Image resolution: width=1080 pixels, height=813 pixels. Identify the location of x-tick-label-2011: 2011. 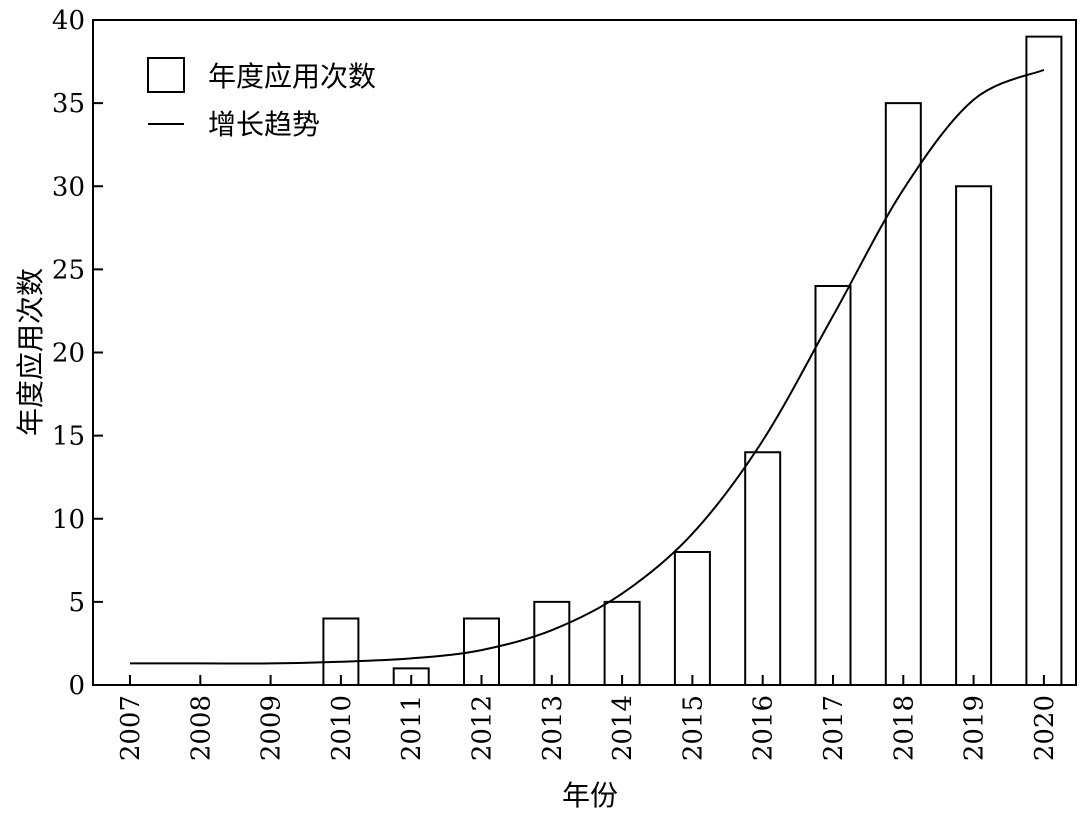
(412, 728).